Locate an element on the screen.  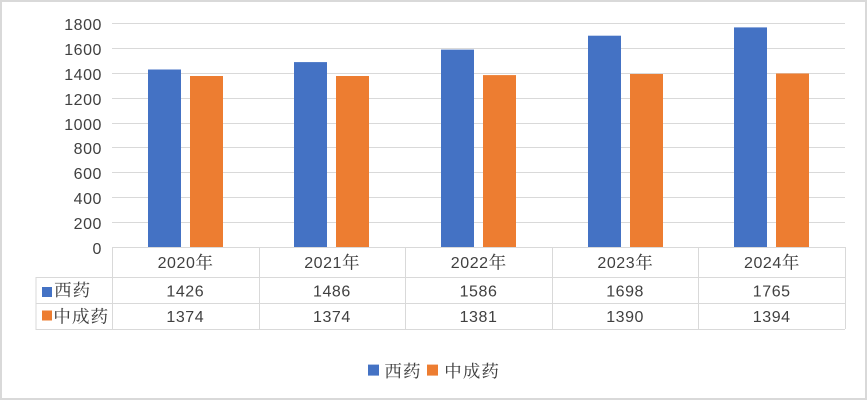
svg-text: 1600 is located at coordinates (83, 50).